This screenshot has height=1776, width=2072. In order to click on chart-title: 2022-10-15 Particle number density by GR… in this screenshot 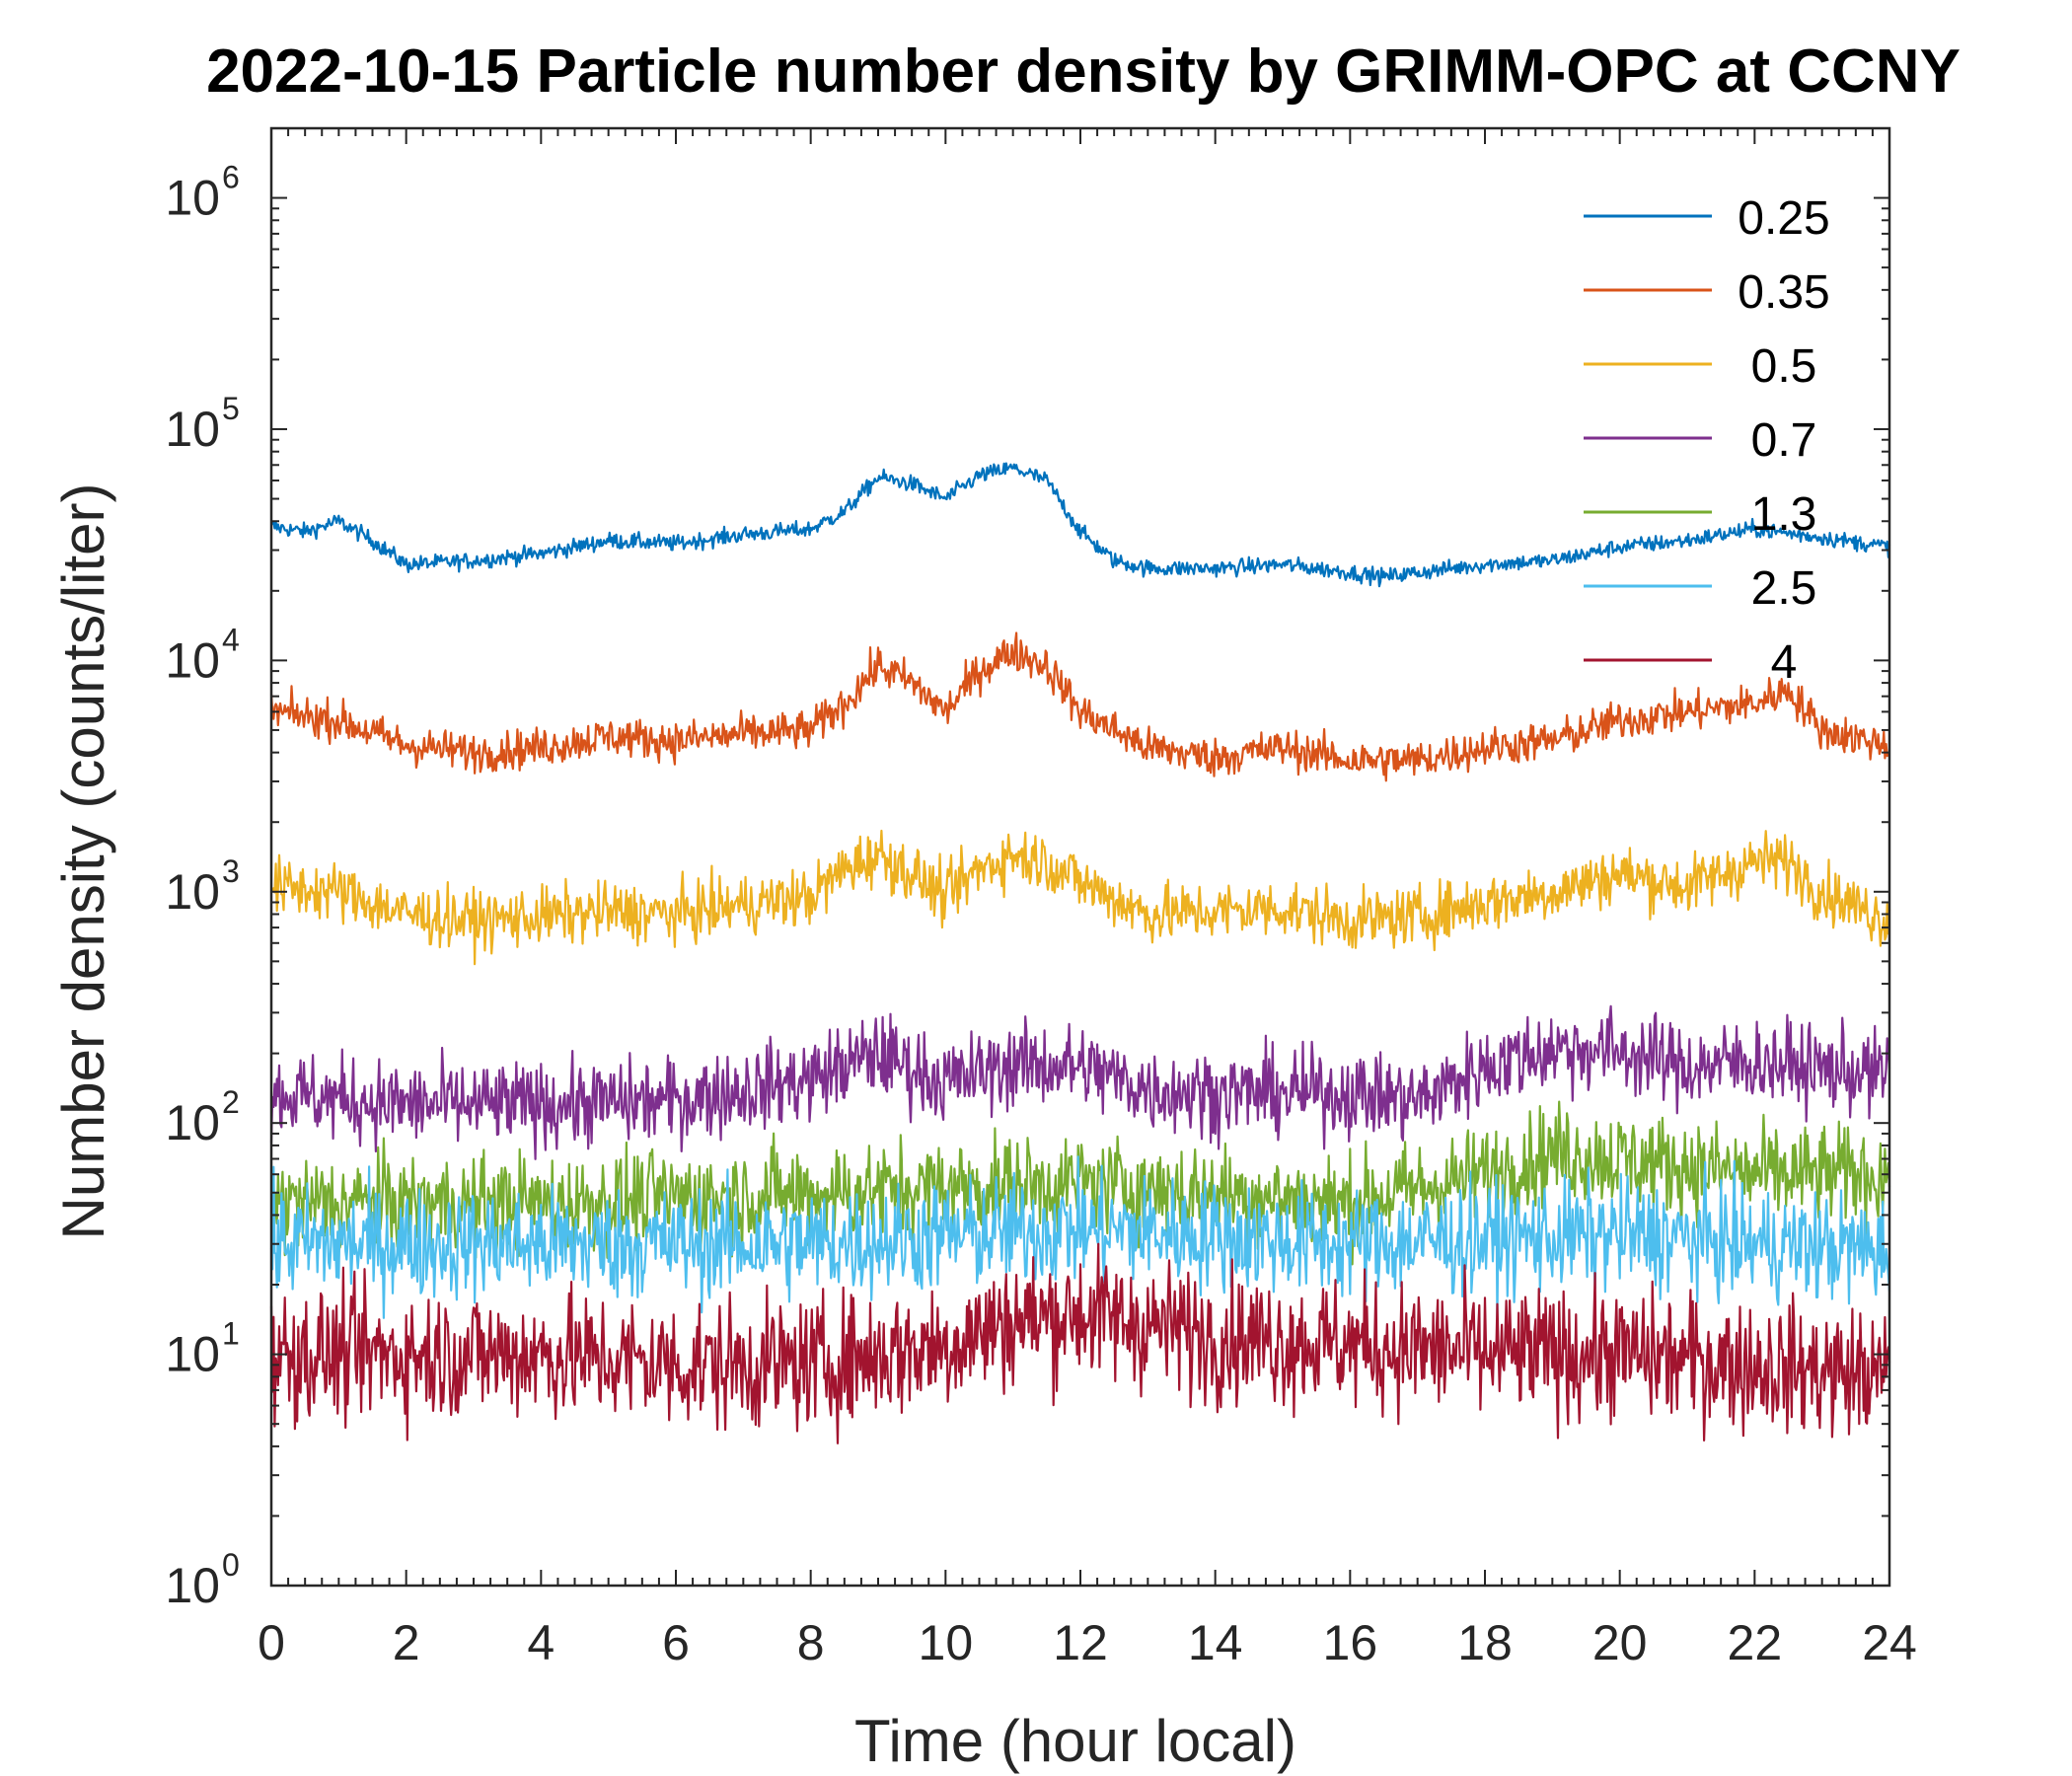, I will do `click(1083, 72)`.